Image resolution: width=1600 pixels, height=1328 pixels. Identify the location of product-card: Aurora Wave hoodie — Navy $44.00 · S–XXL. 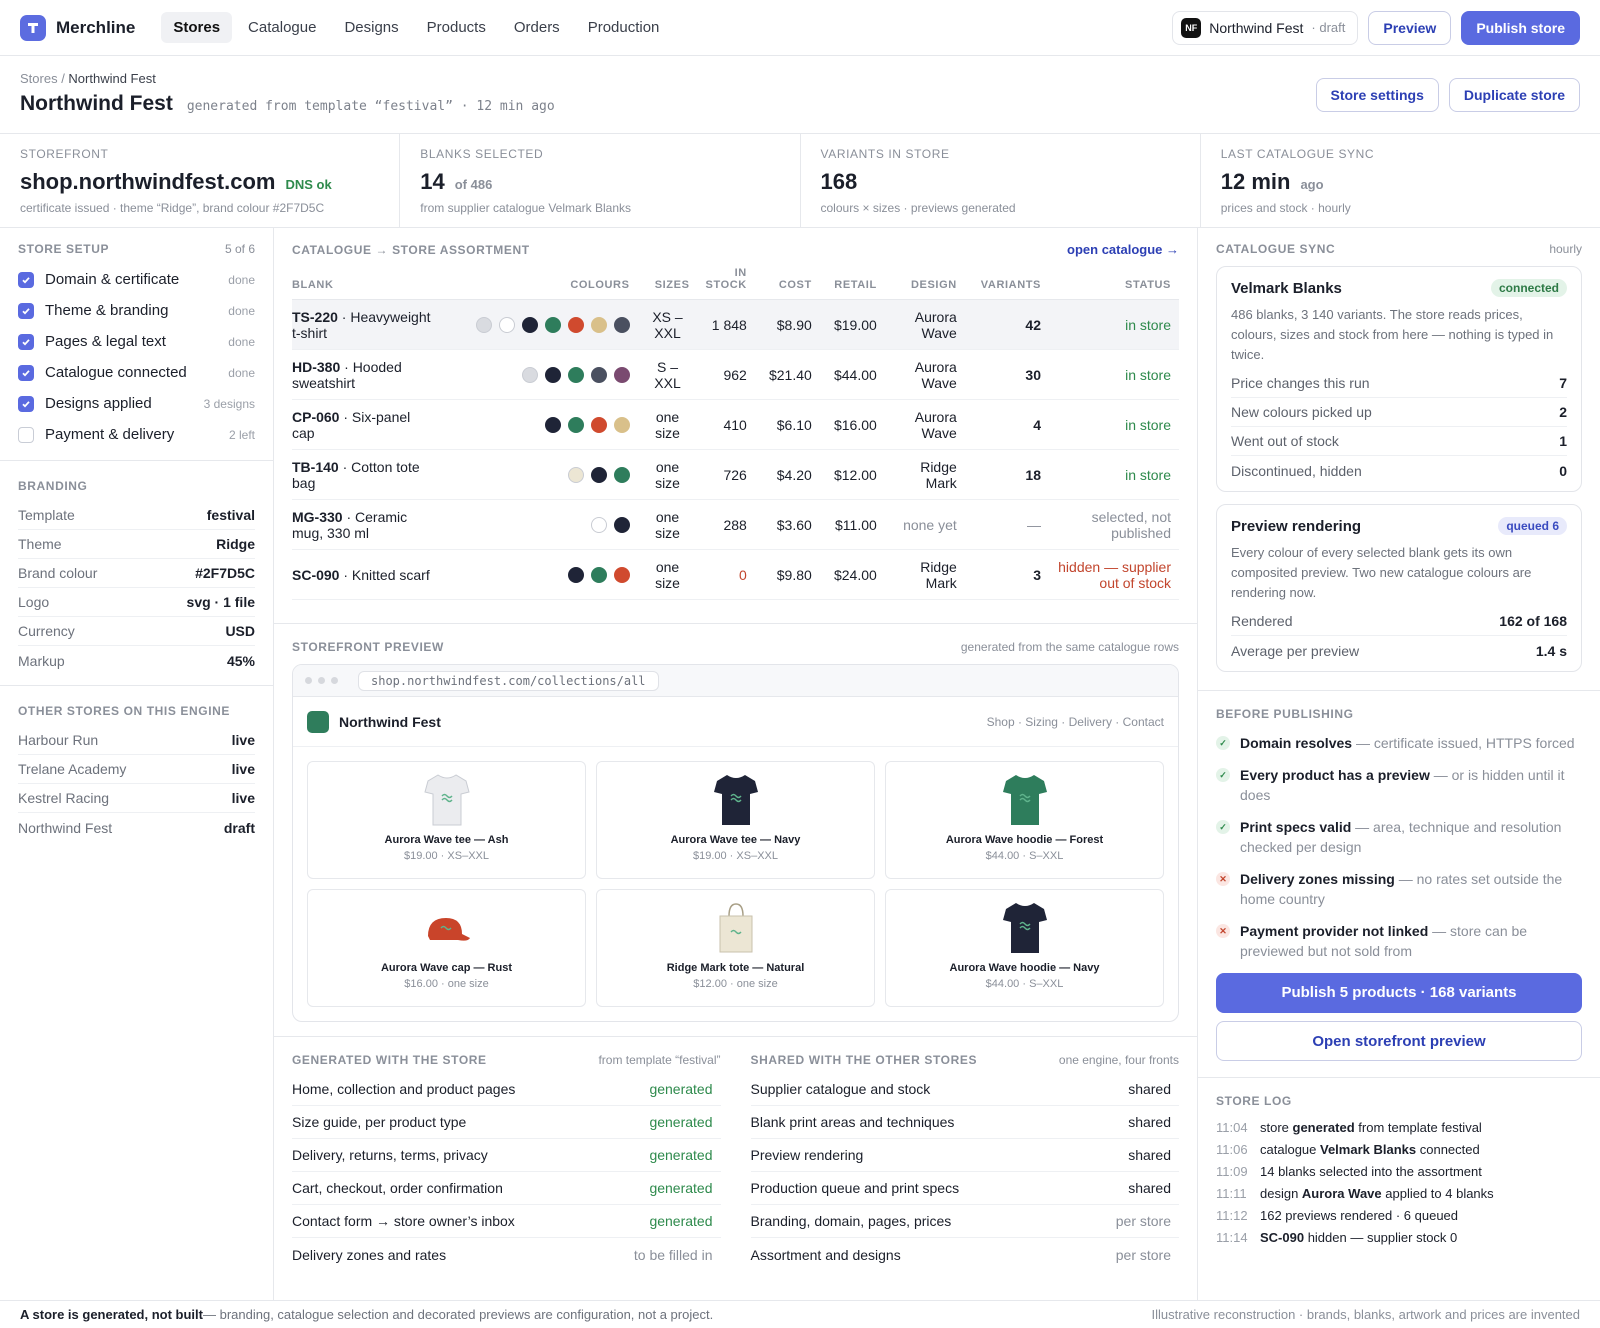
(1024, 948).